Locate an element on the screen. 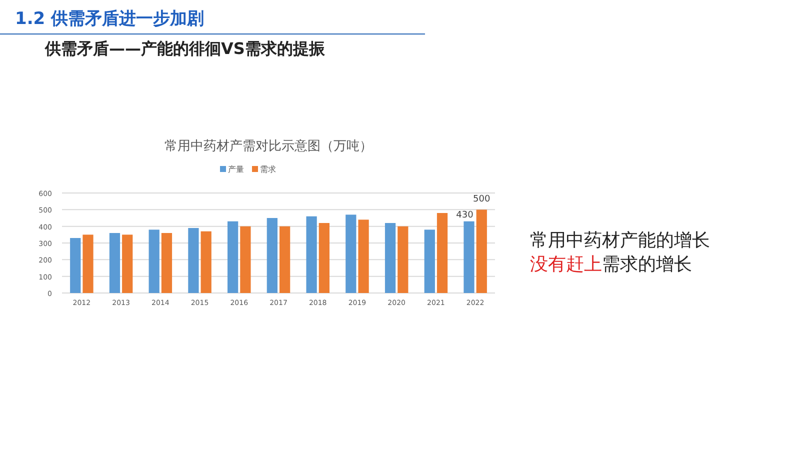  text: 需求的增长 is located at coordinates (647, 264).